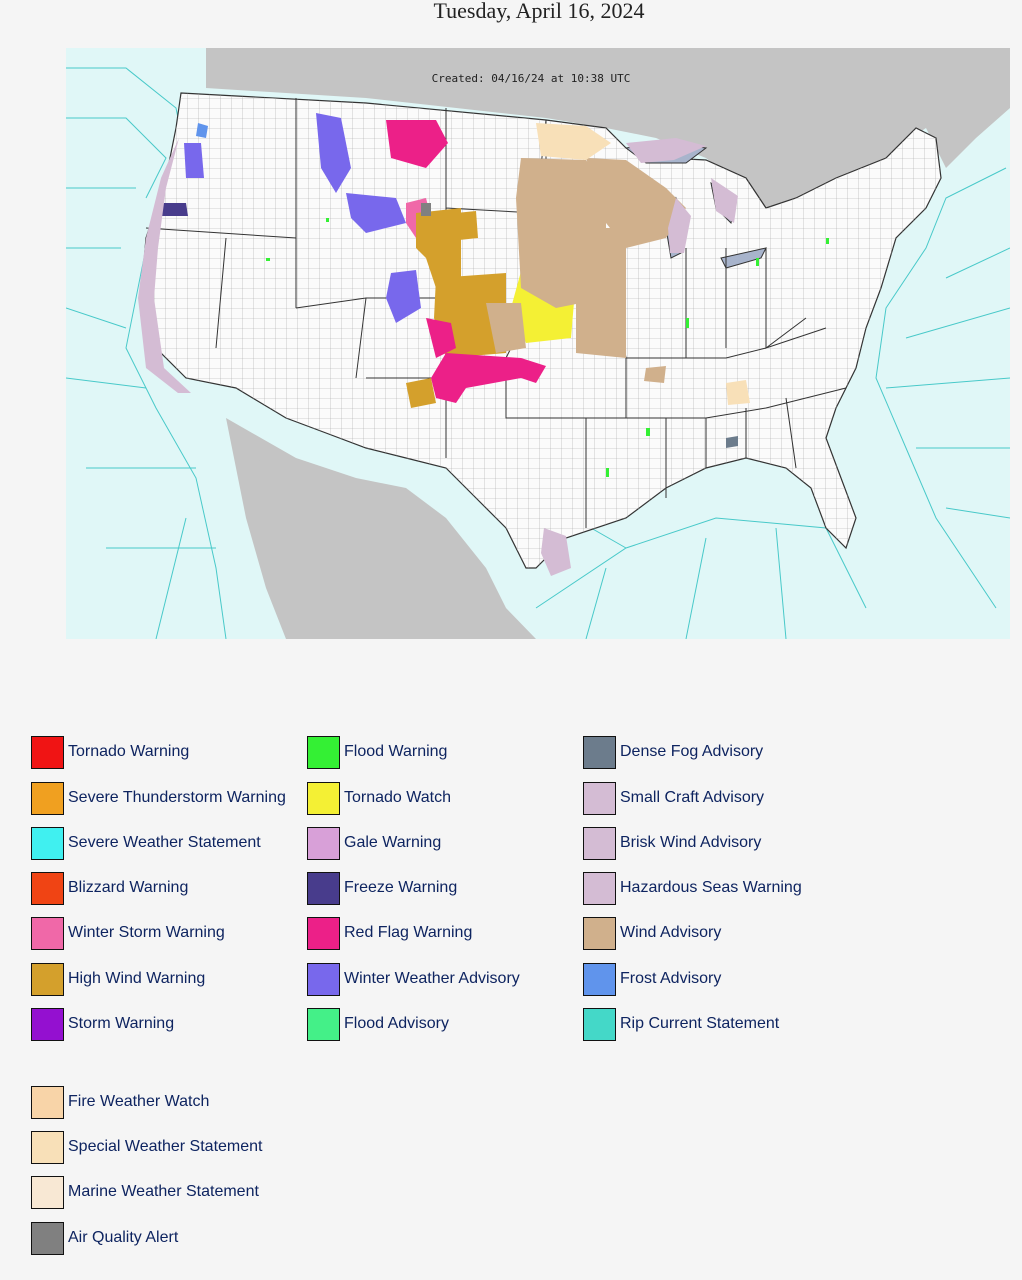 The width and height of the screenshot is (1022, 1280). I want to click on legend-item: Fire Weather Watch, so click(120, 1102).